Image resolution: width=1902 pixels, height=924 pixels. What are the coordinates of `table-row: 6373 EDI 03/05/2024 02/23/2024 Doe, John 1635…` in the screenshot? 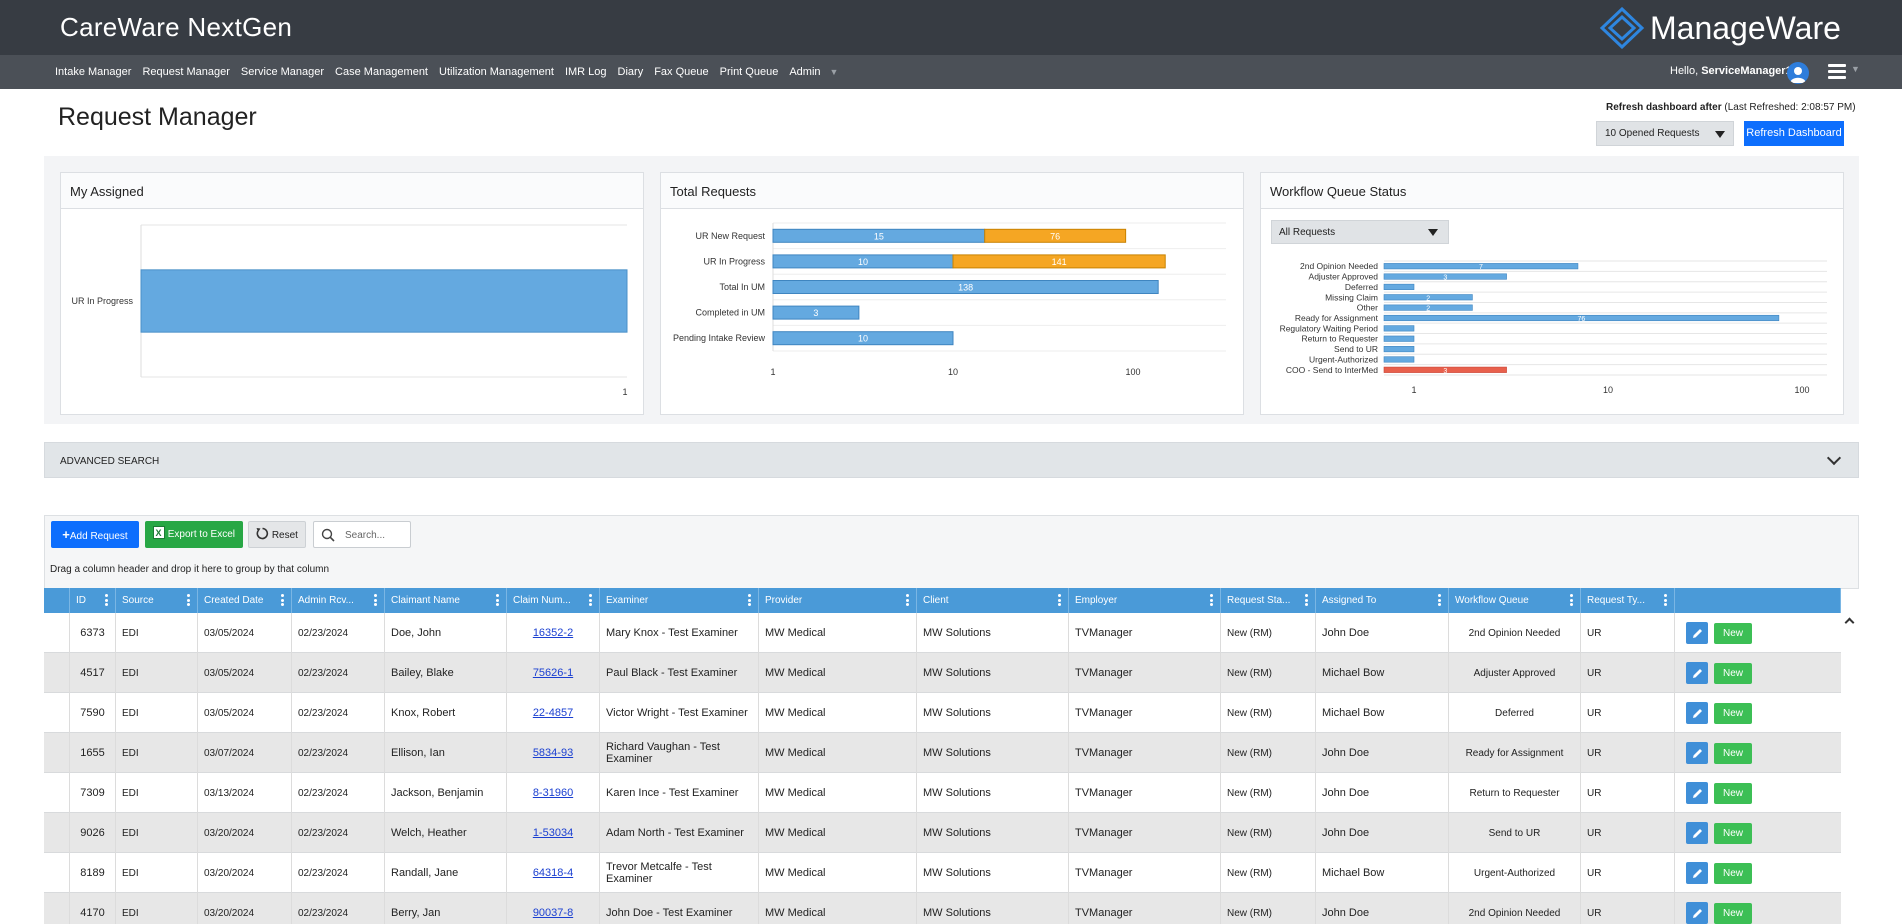 It's located at (942, 633).